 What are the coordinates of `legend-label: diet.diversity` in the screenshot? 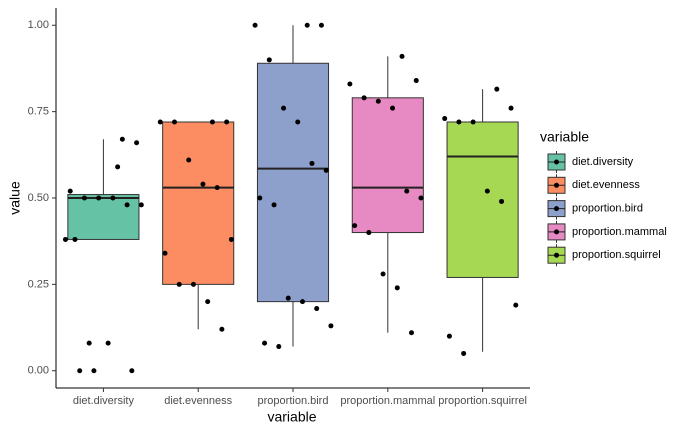 It's located at (603, 162).